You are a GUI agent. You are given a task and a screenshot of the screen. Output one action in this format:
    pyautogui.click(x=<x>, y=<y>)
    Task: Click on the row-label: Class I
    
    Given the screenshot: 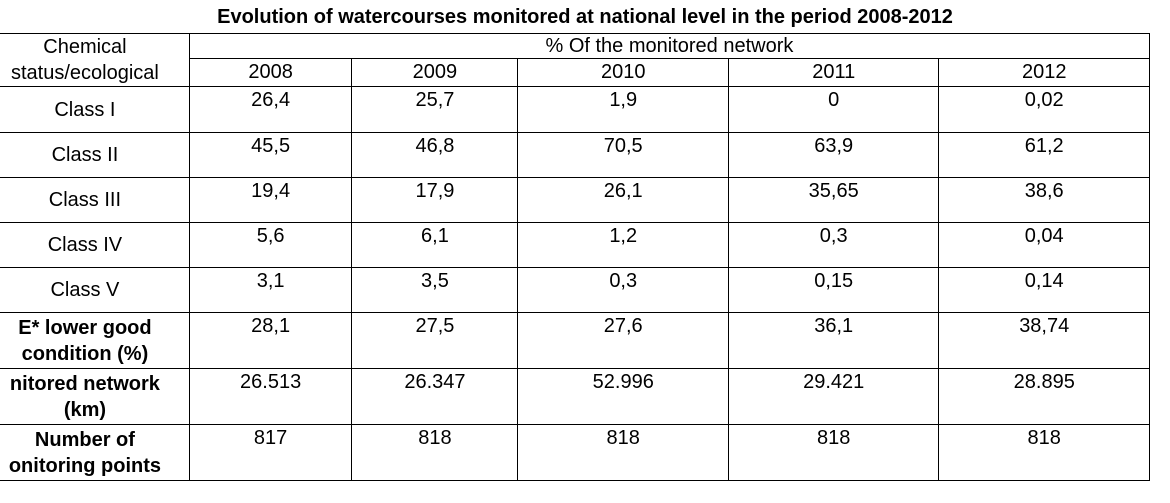 What is the action you would take?
    pyautogui.click(x=95, y=109)
    